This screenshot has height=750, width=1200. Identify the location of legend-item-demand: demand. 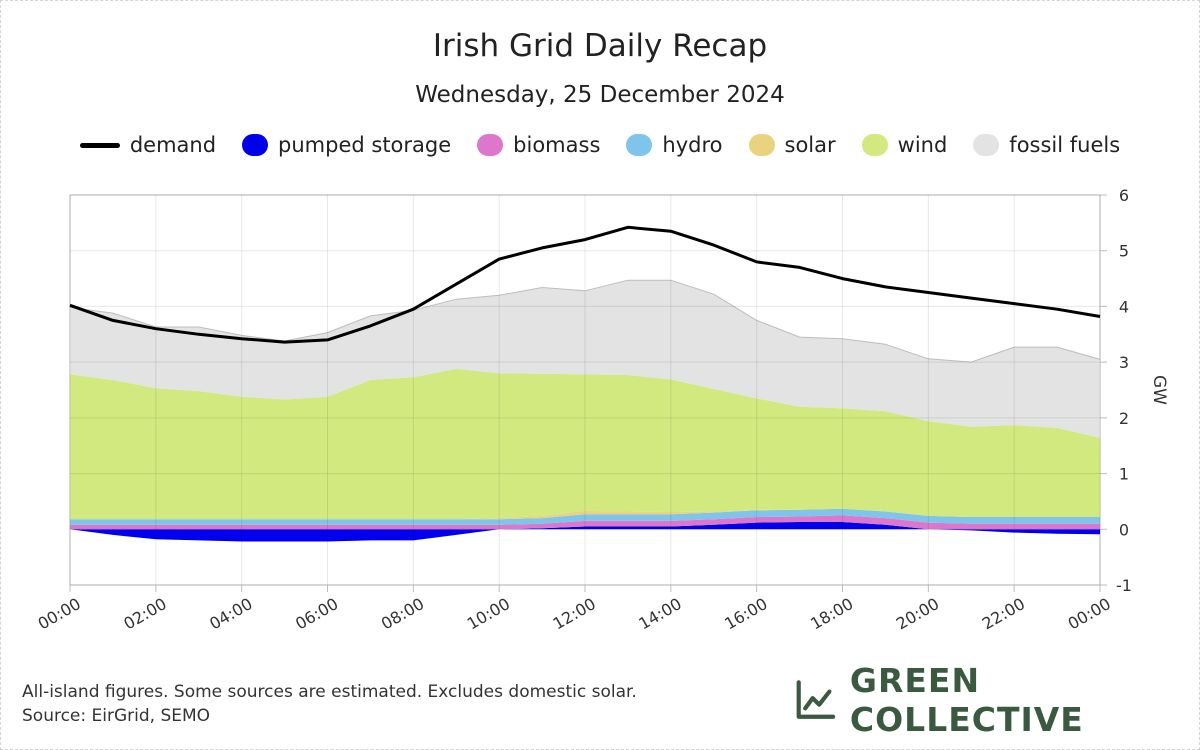
(148, 145).